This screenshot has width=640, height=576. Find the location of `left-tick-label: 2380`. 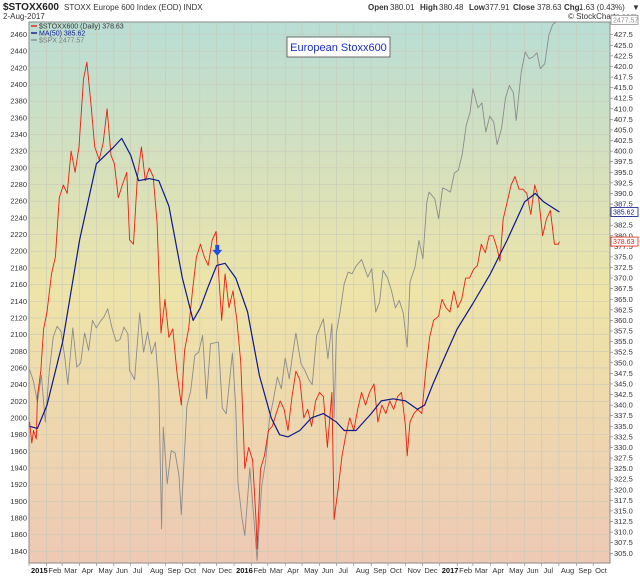

left-tick-label: 2380 is located at coordinates (18, 101).